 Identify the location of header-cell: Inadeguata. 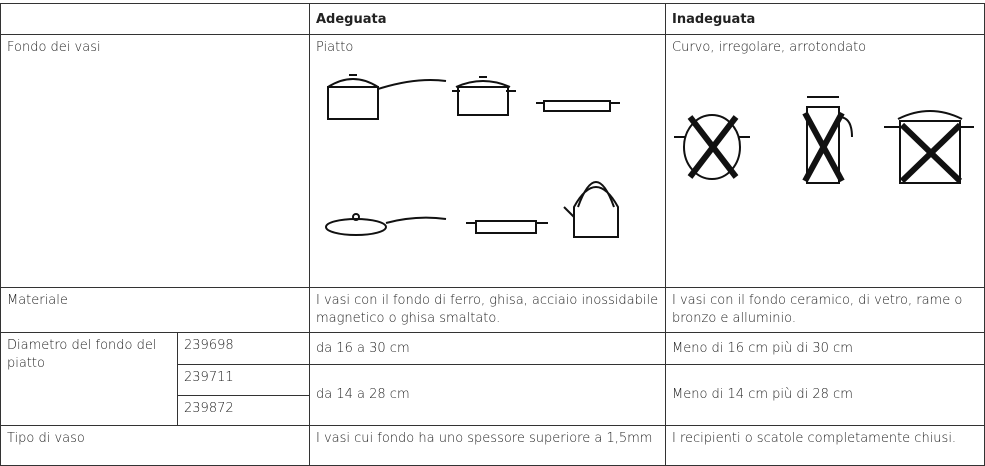
(825, 19).